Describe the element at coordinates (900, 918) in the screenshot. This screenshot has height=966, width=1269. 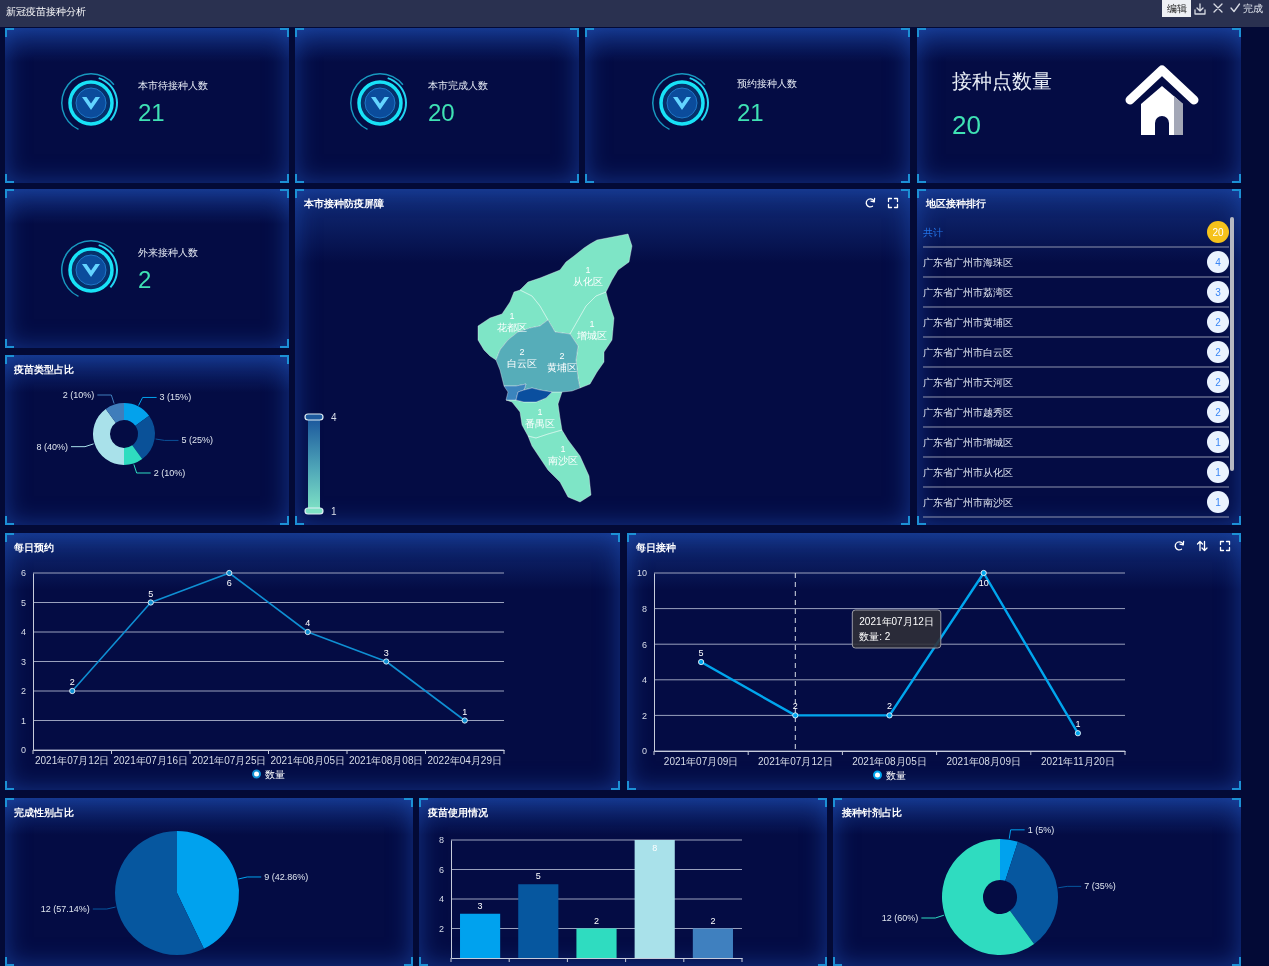
I see `data-label: 12 (60%)` at that location.